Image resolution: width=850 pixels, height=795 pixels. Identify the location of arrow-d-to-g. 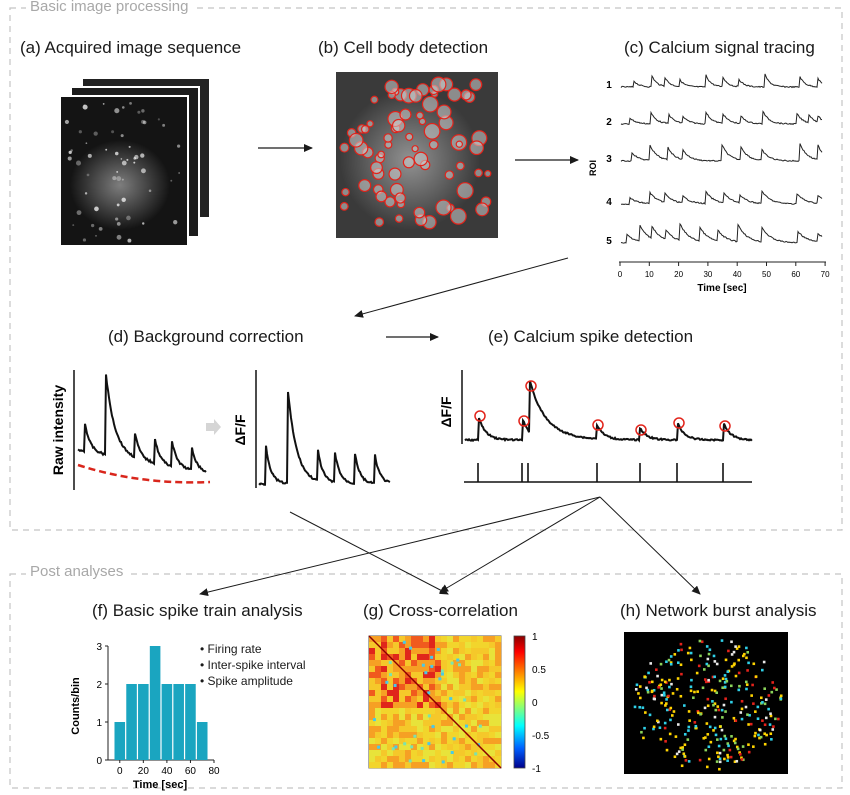
(369, 553).